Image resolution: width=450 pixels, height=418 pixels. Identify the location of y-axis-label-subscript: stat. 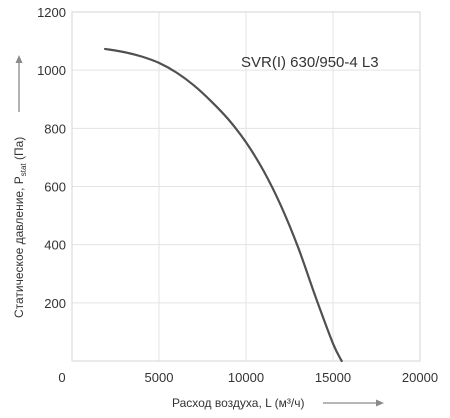
(23, 170).